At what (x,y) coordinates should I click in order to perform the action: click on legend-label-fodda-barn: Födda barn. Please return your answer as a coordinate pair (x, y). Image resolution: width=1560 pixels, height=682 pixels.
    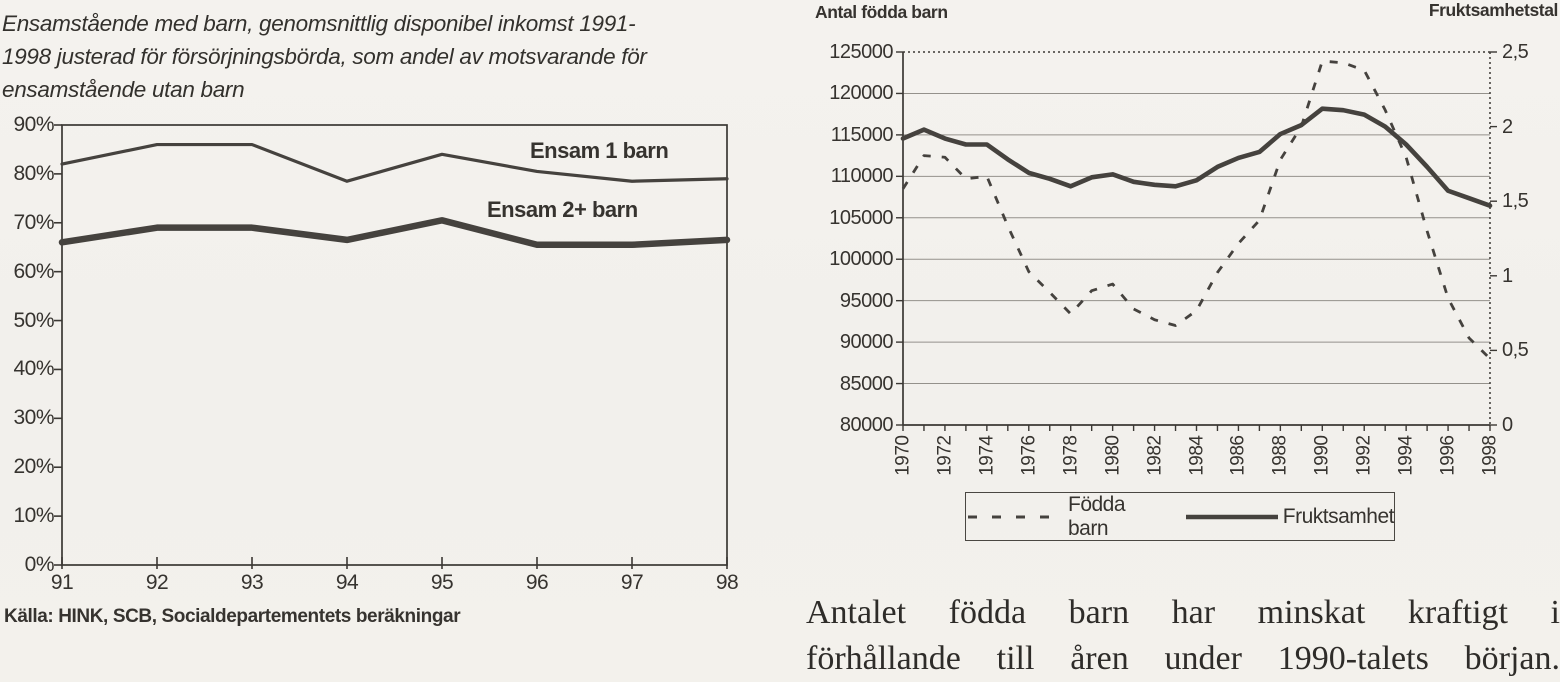
    Looking at the image, I should click on (1097, 516).